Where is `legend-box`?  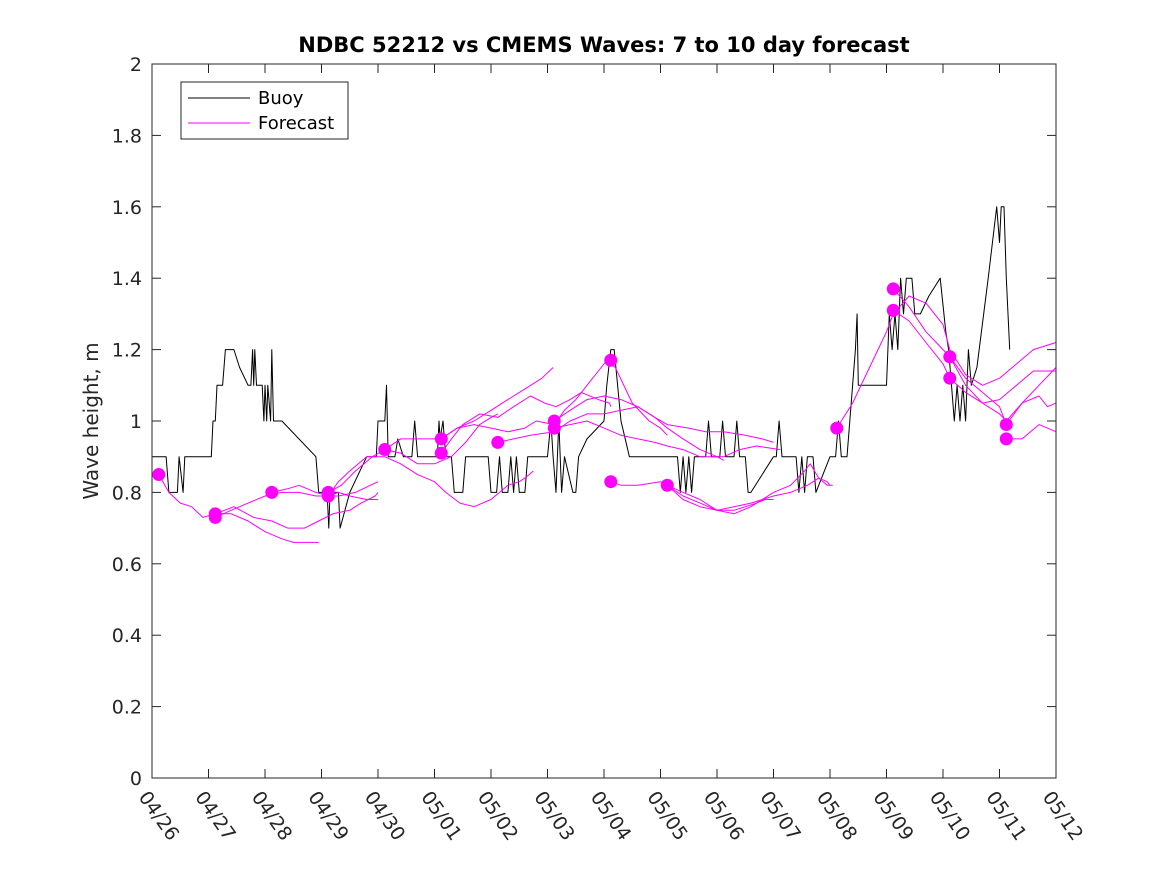
legend-box is located at coordinates (264, 110).